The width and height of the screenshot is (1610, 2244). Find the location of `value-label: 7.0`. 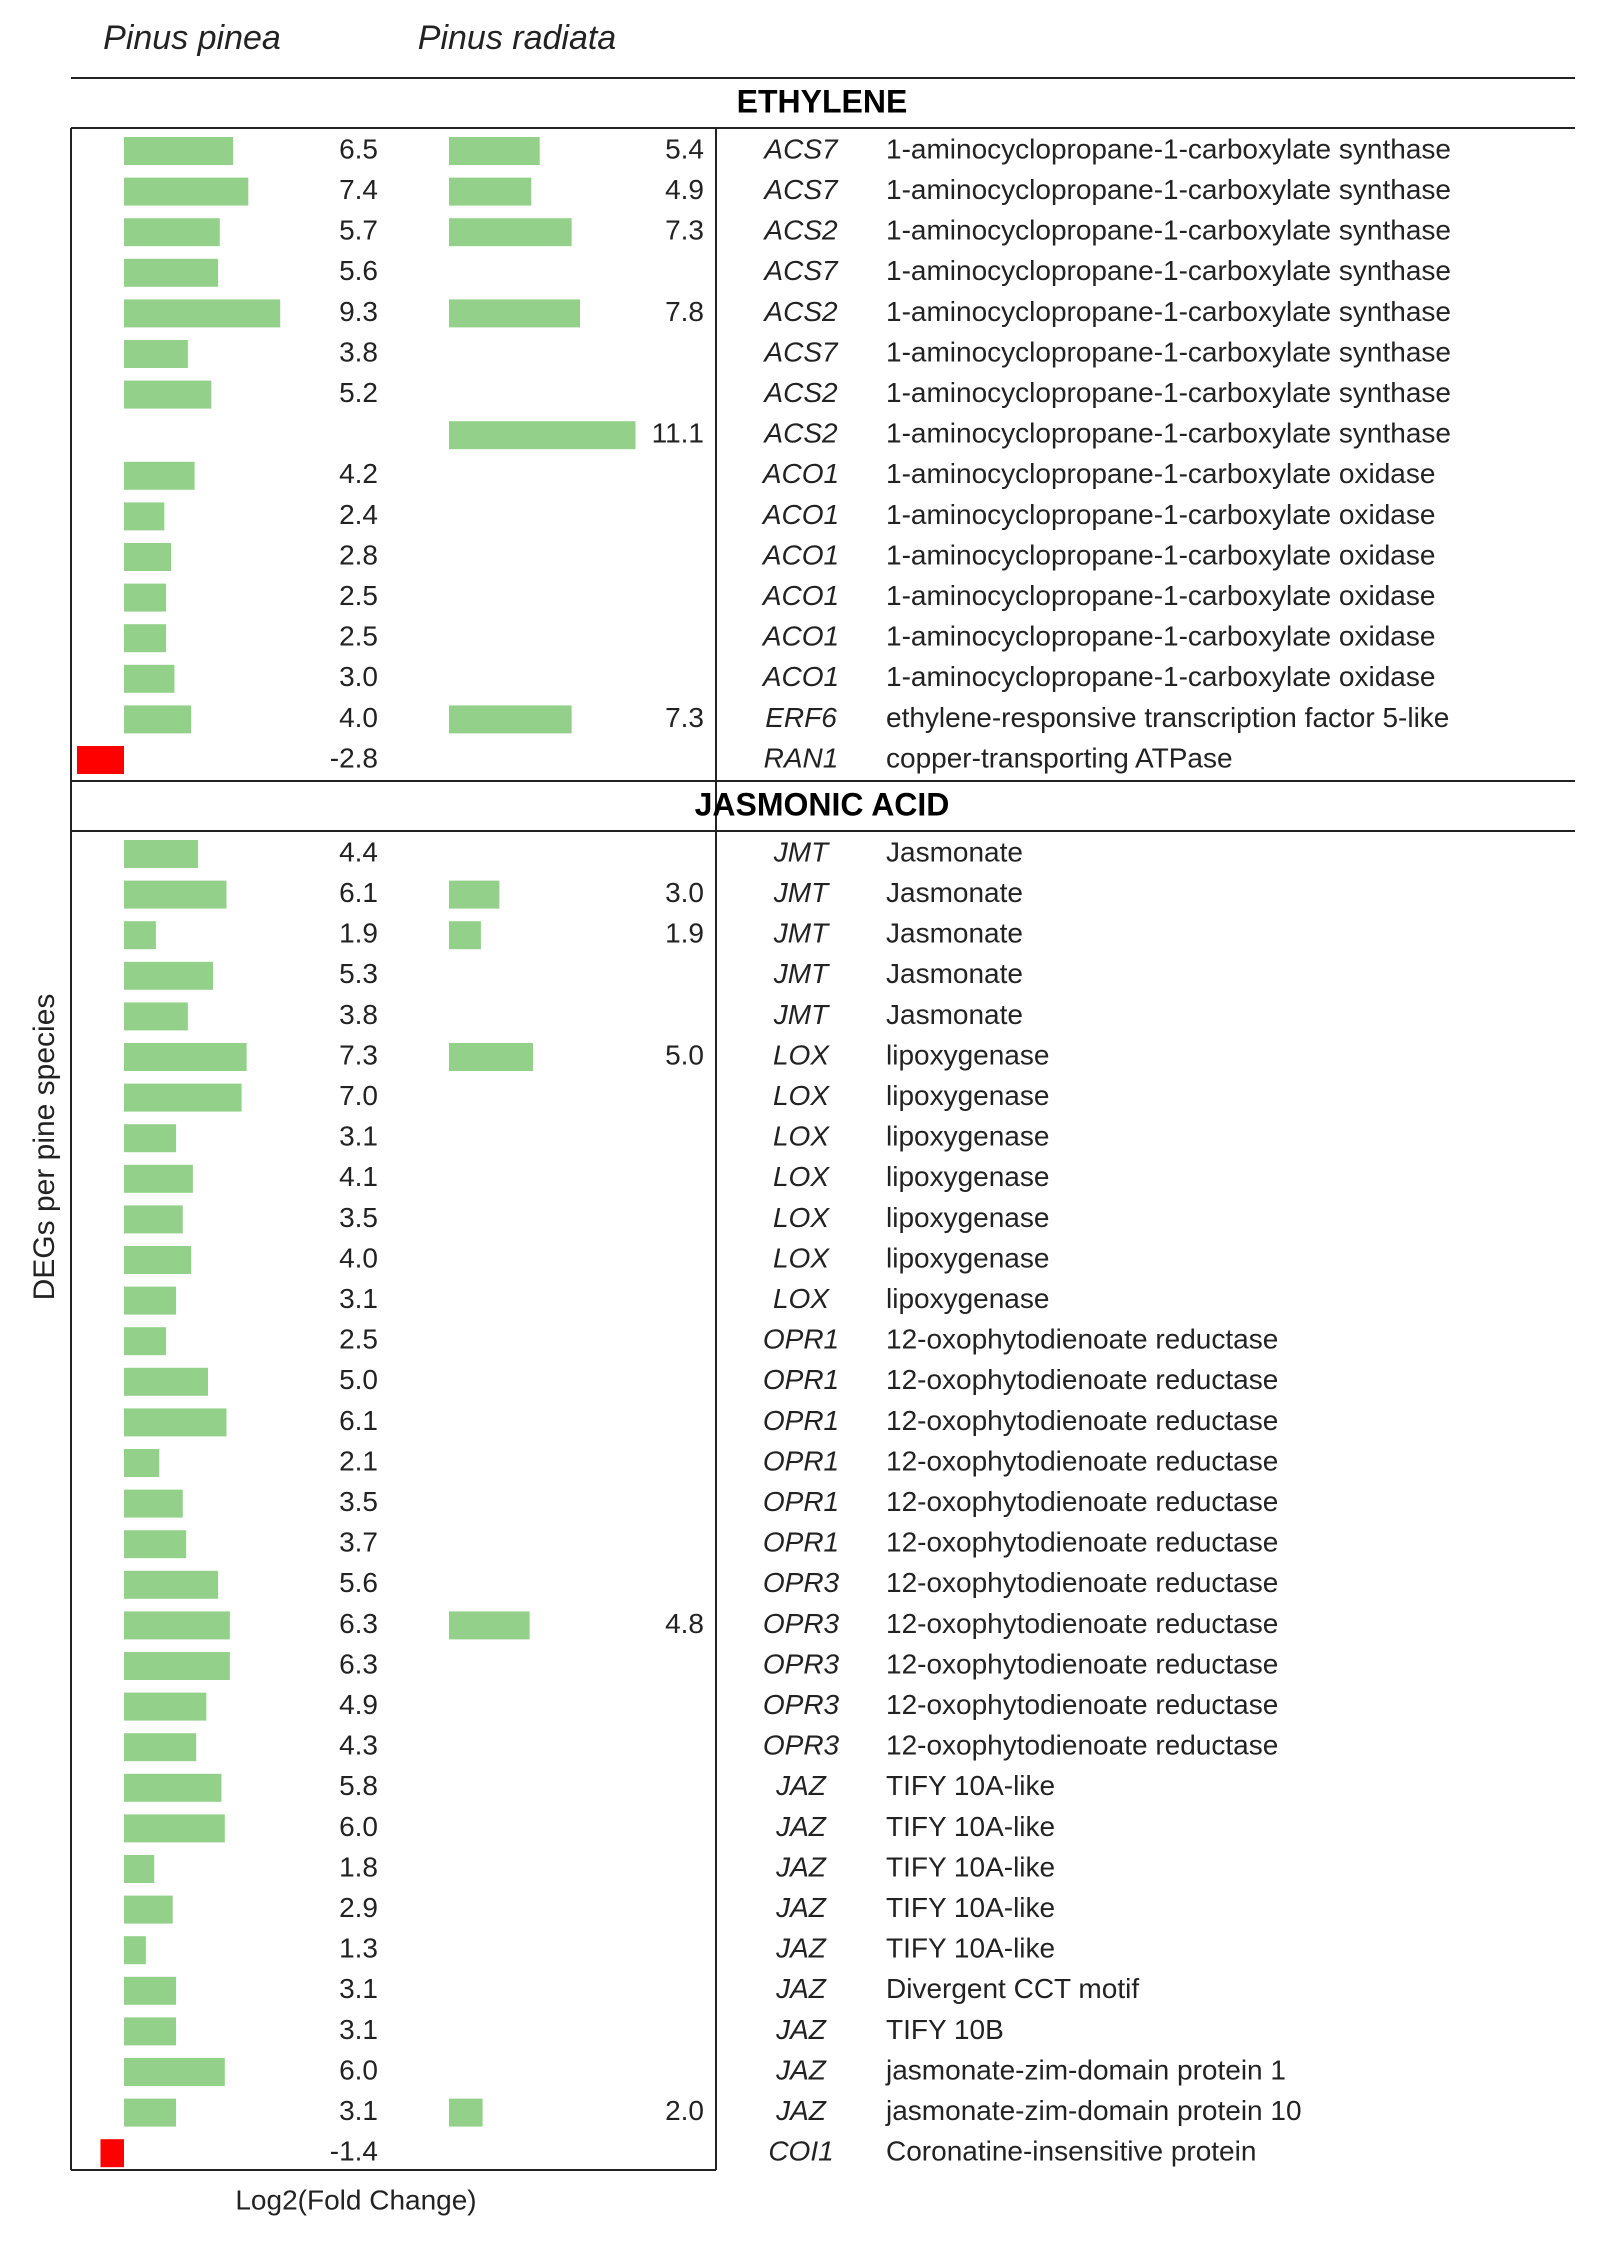

value-label: 7.0 is located at coordinates (358, 1095).